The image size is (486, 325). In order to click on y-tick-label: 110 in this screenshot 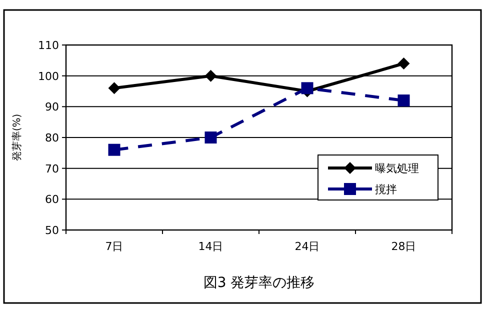, I will do `click(48, 45)`.